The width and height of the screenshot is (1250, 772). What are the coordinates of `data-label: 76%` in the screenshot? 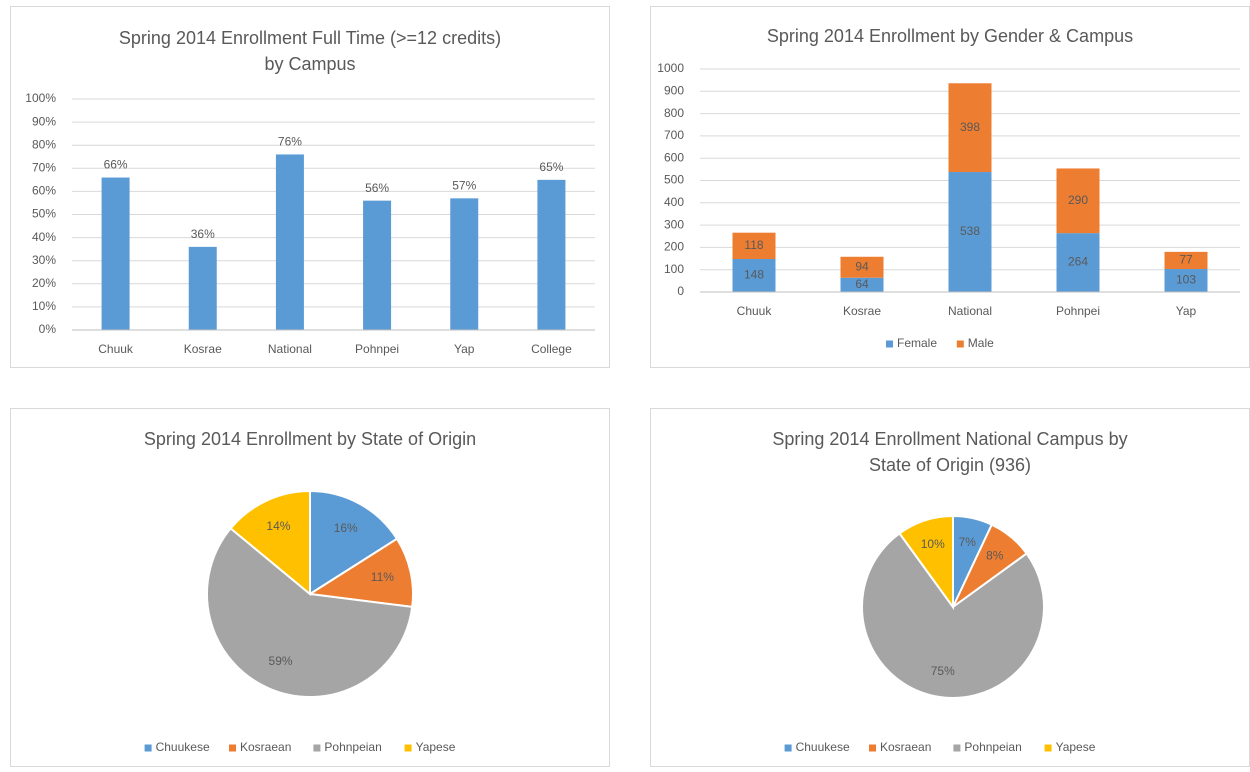 It's located at (290, 142).